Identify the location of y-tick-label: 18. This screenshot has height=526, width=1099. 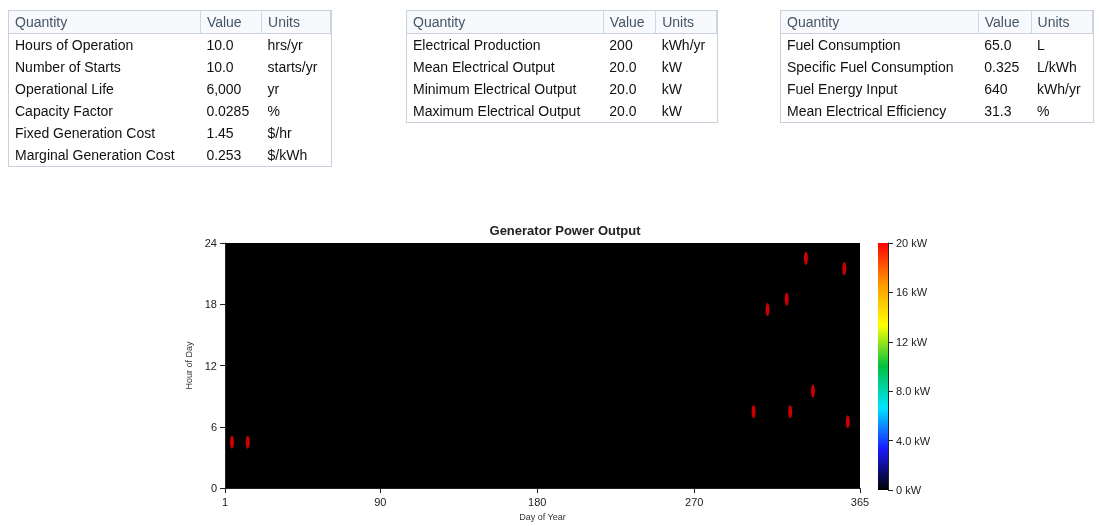
(210, 304).